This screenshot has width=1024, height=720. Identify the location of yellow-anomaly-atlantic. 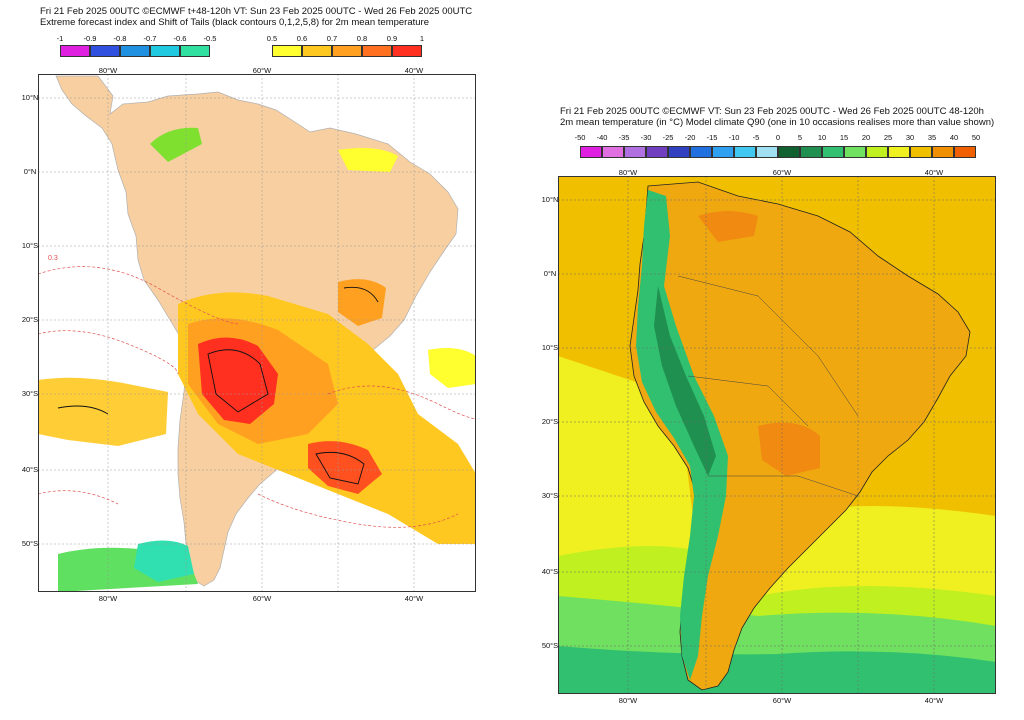
(103, 411).